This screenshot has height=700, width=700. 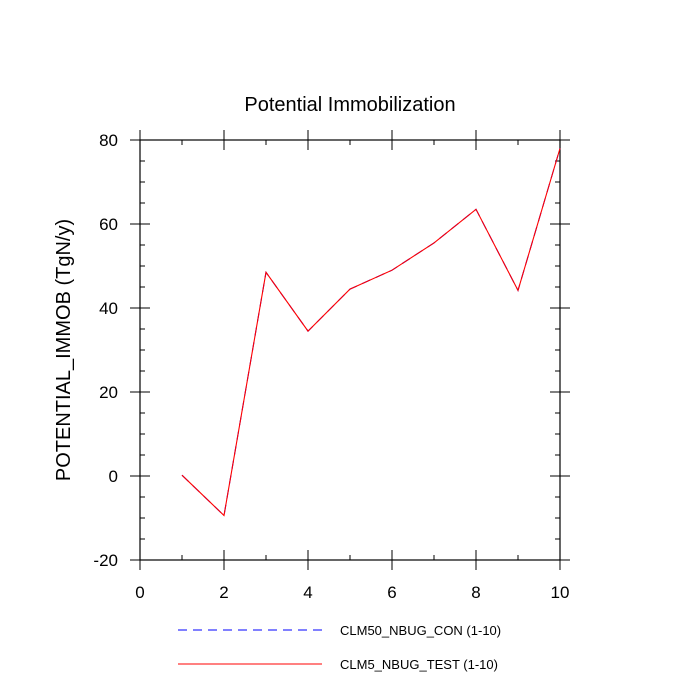 I want to click on x-tick-label: 0, so click(x=139, y=592).